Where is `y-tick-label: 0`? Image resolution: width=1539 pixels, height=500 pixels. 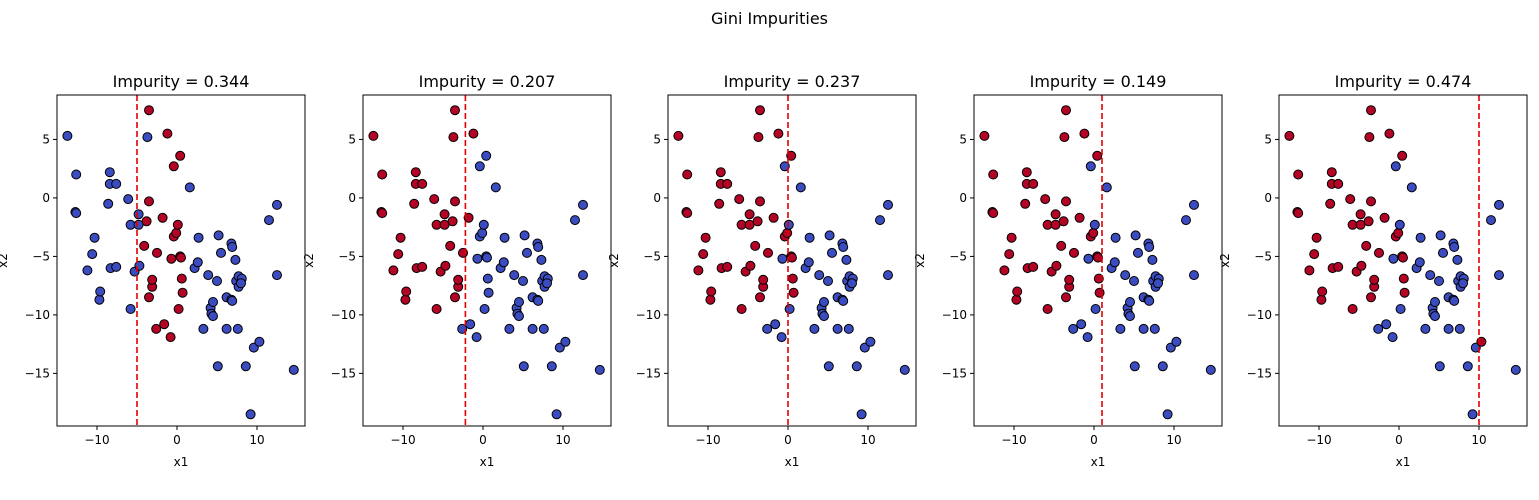 y-tick-label: 0 is located at coordinates (1268, 198).